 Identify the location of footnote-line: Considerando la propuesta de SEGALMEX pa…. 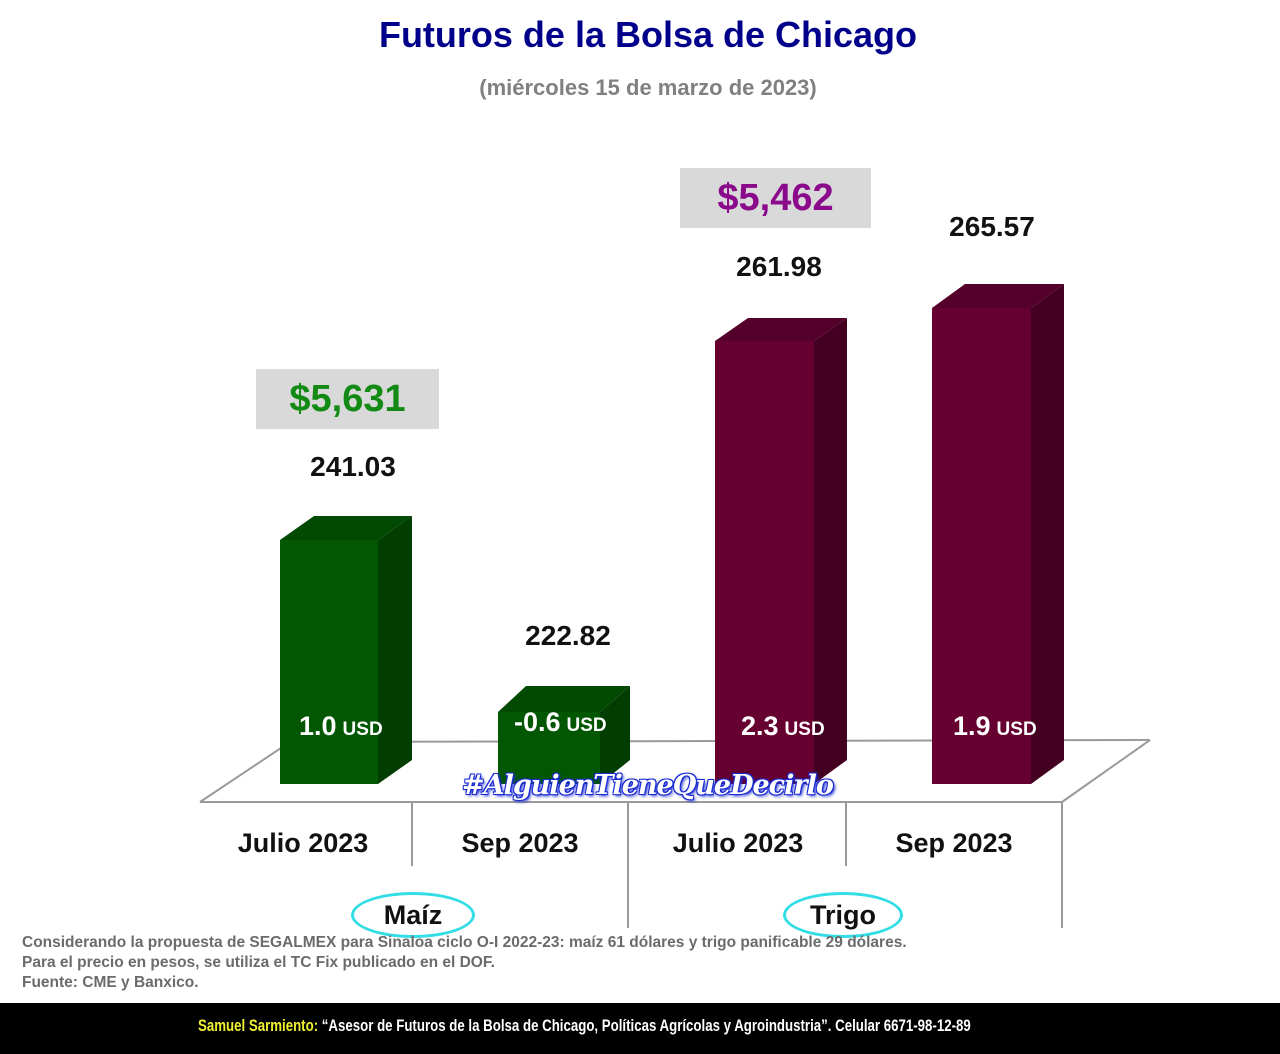
(464, 942).